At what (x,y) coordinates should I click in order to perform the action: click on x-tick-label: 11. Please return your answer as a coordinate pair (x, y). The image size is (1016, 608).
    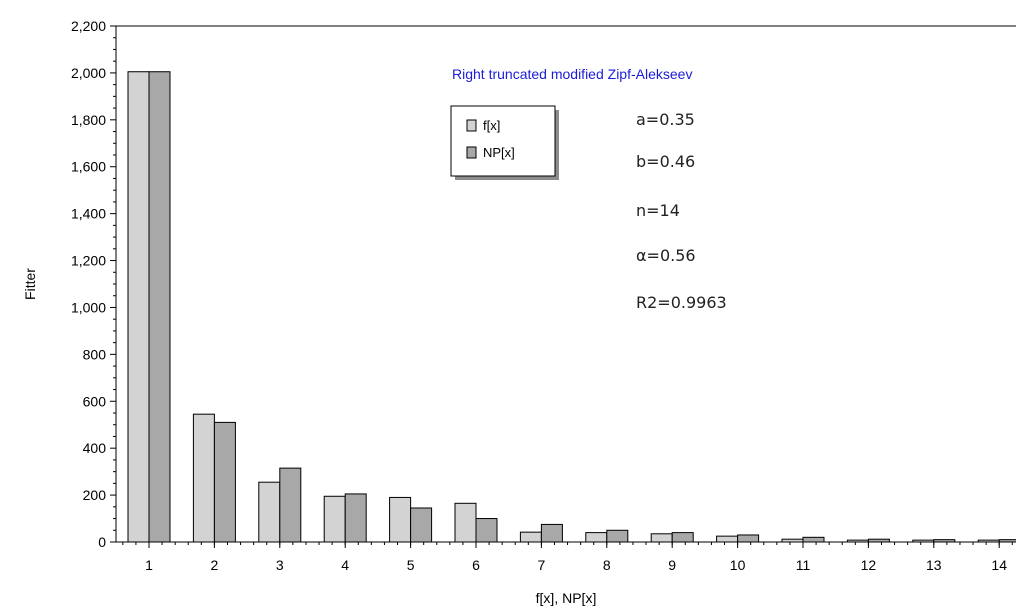
    Looking at the image, I should click on (803, 565).